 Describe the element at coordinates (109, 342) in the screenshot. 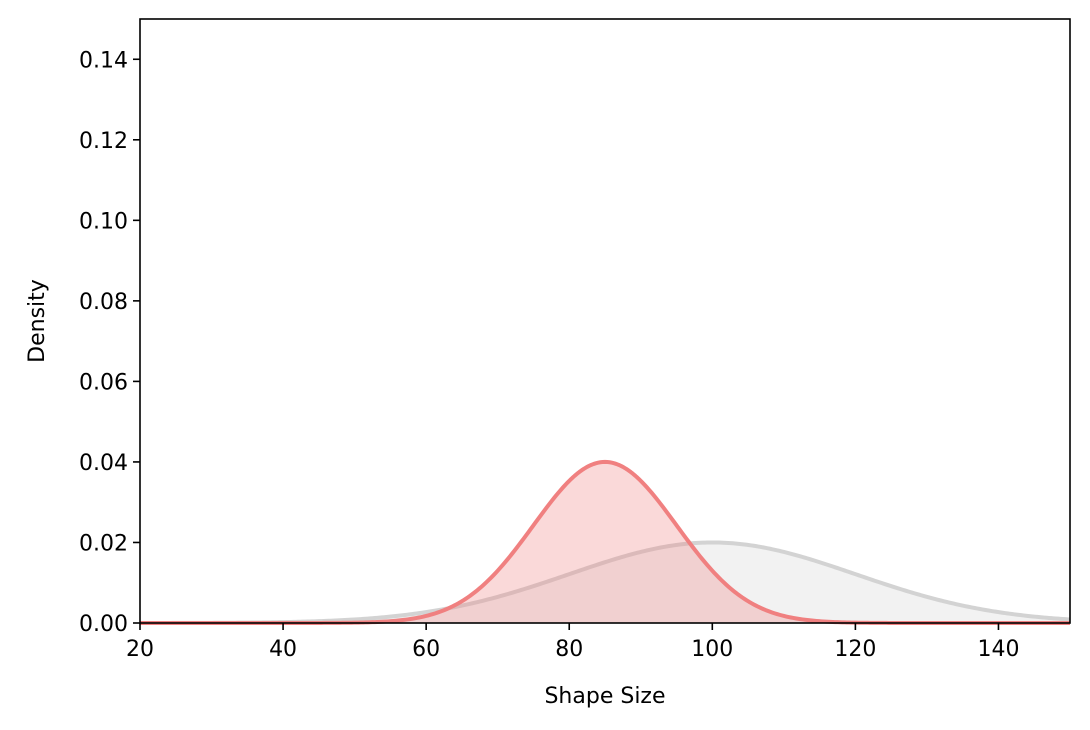

I see `y-axis-ticks: 0.00 0.02 0.04 0.06 0.08 0.10 0.12 0.14` at that location.